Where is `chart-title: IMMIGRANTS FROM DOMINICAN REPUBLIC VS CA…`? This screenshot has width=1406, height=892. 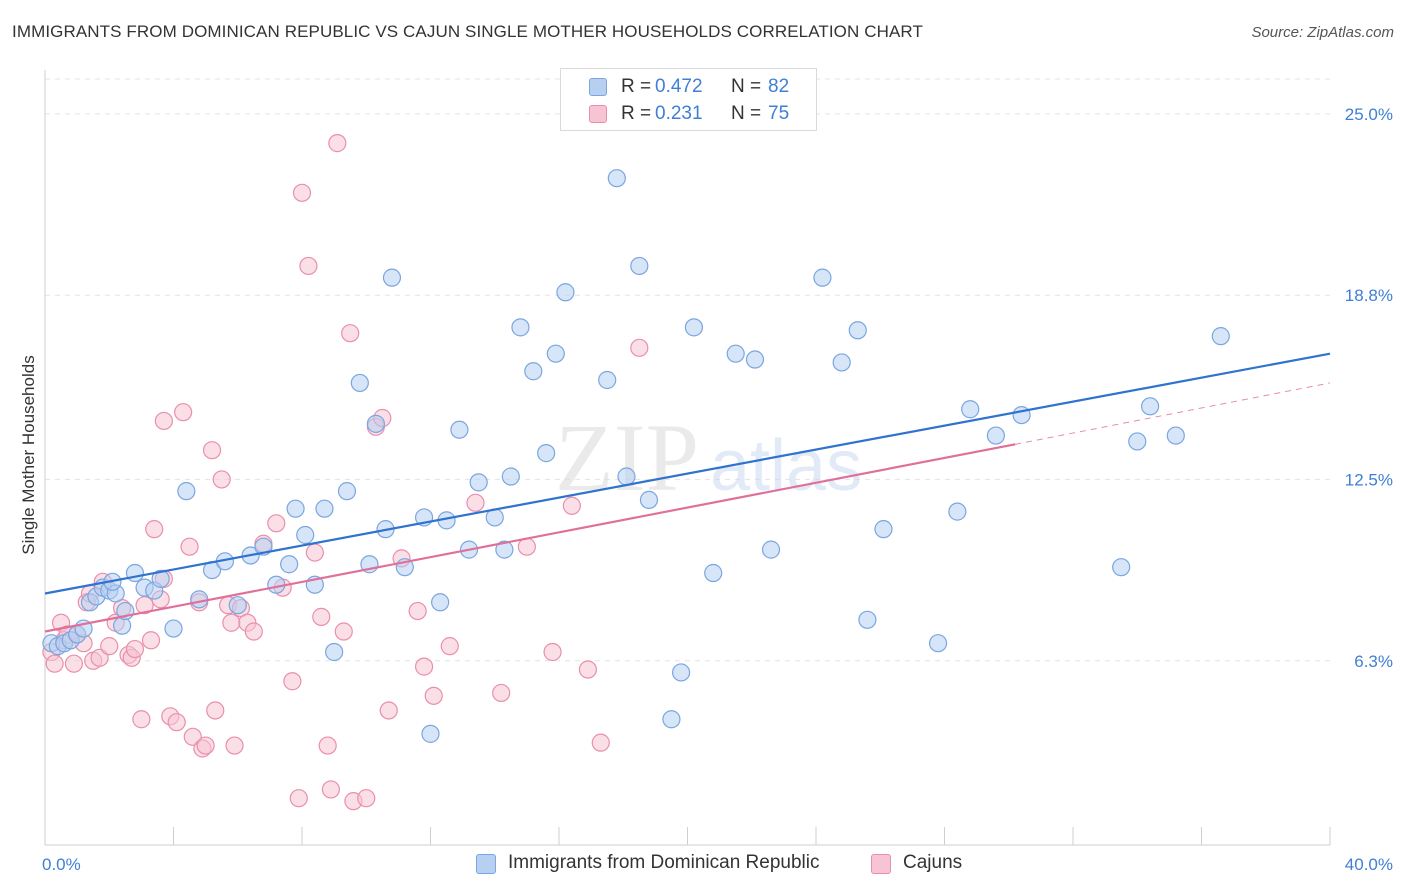
chart-title: IMMIGRANTS FROM DOMINICAN REPUBLIC VS CA… is located at coordinates (467, 31).